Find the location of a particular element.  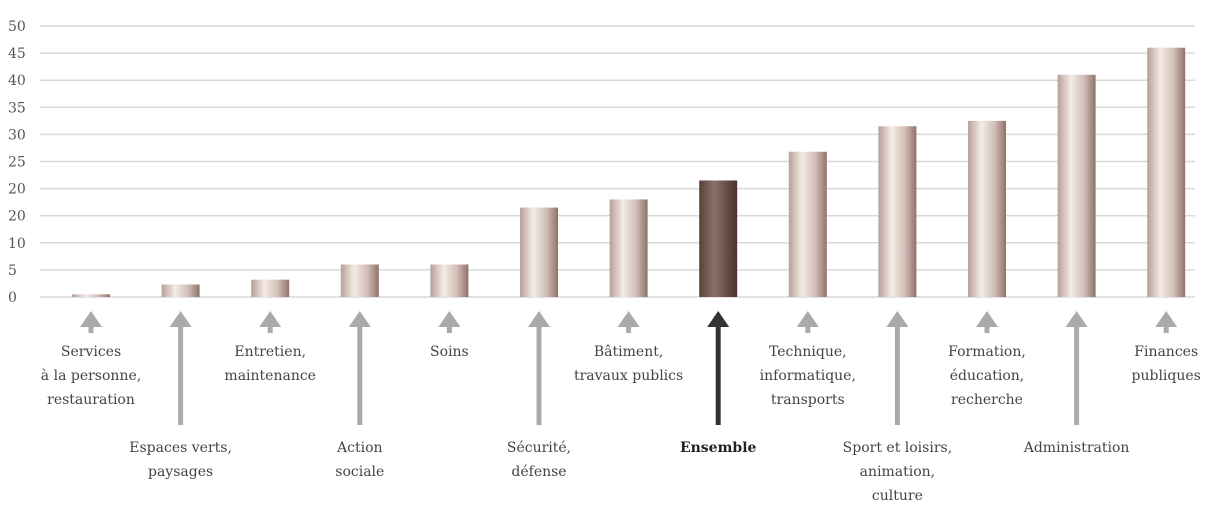

y-tick-label: 40 is located at coordinates (17, 81).